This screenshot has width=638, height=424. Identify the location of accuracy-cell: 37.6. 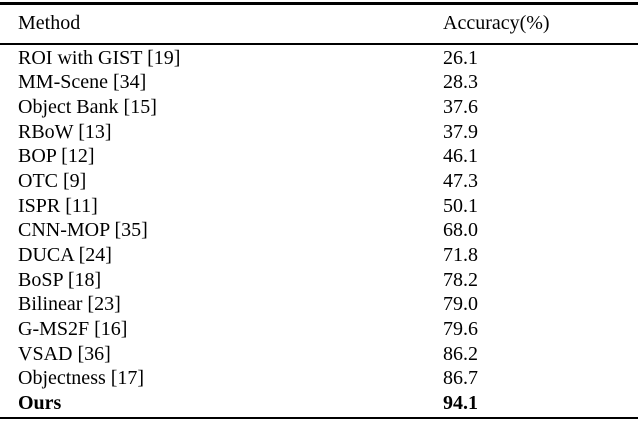
(460, 106).